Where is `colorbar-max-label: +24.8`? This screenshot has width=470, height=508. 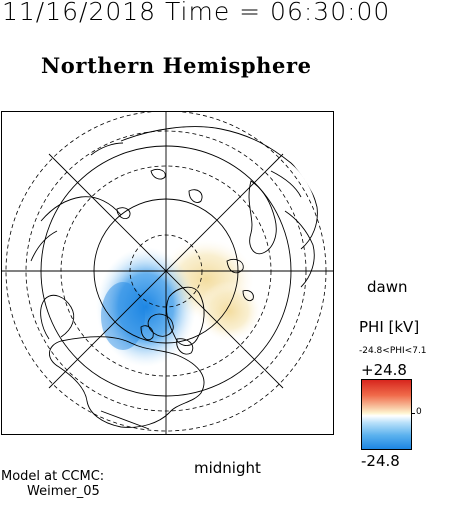 colorbar-max-label: +24.8 is located at coordinates (384, 370).